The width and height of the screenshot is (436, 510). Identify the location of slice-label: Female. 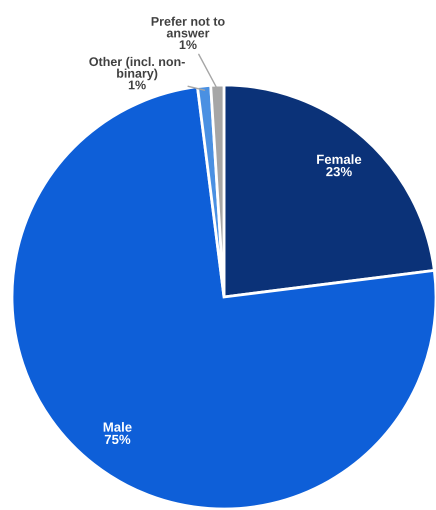
(339, 159).